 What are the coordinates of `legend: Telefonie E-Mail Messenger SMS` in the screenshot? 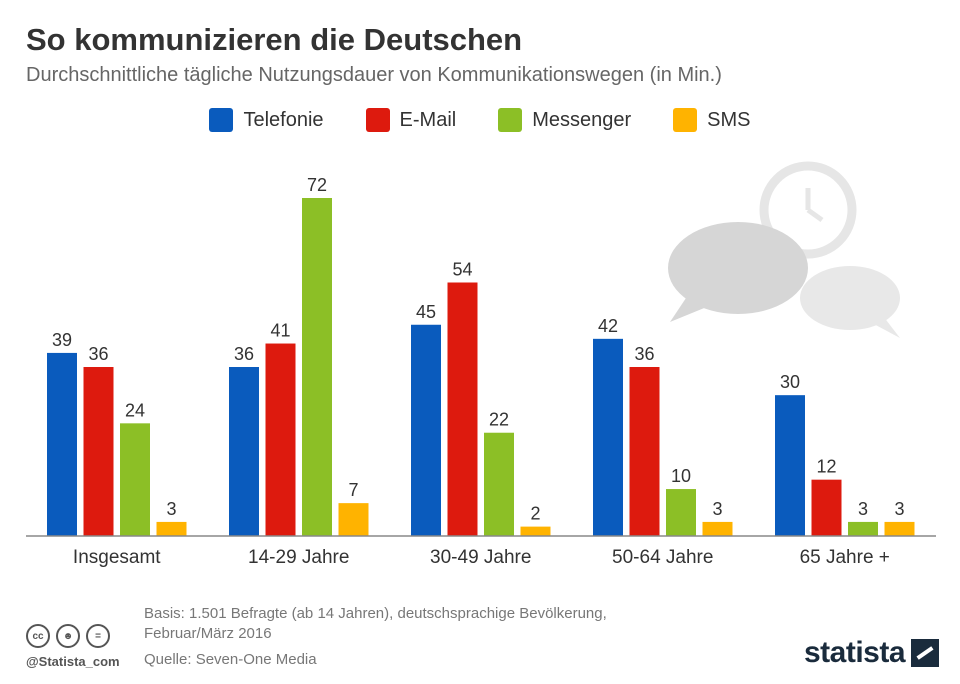 It's located at (480, 120).